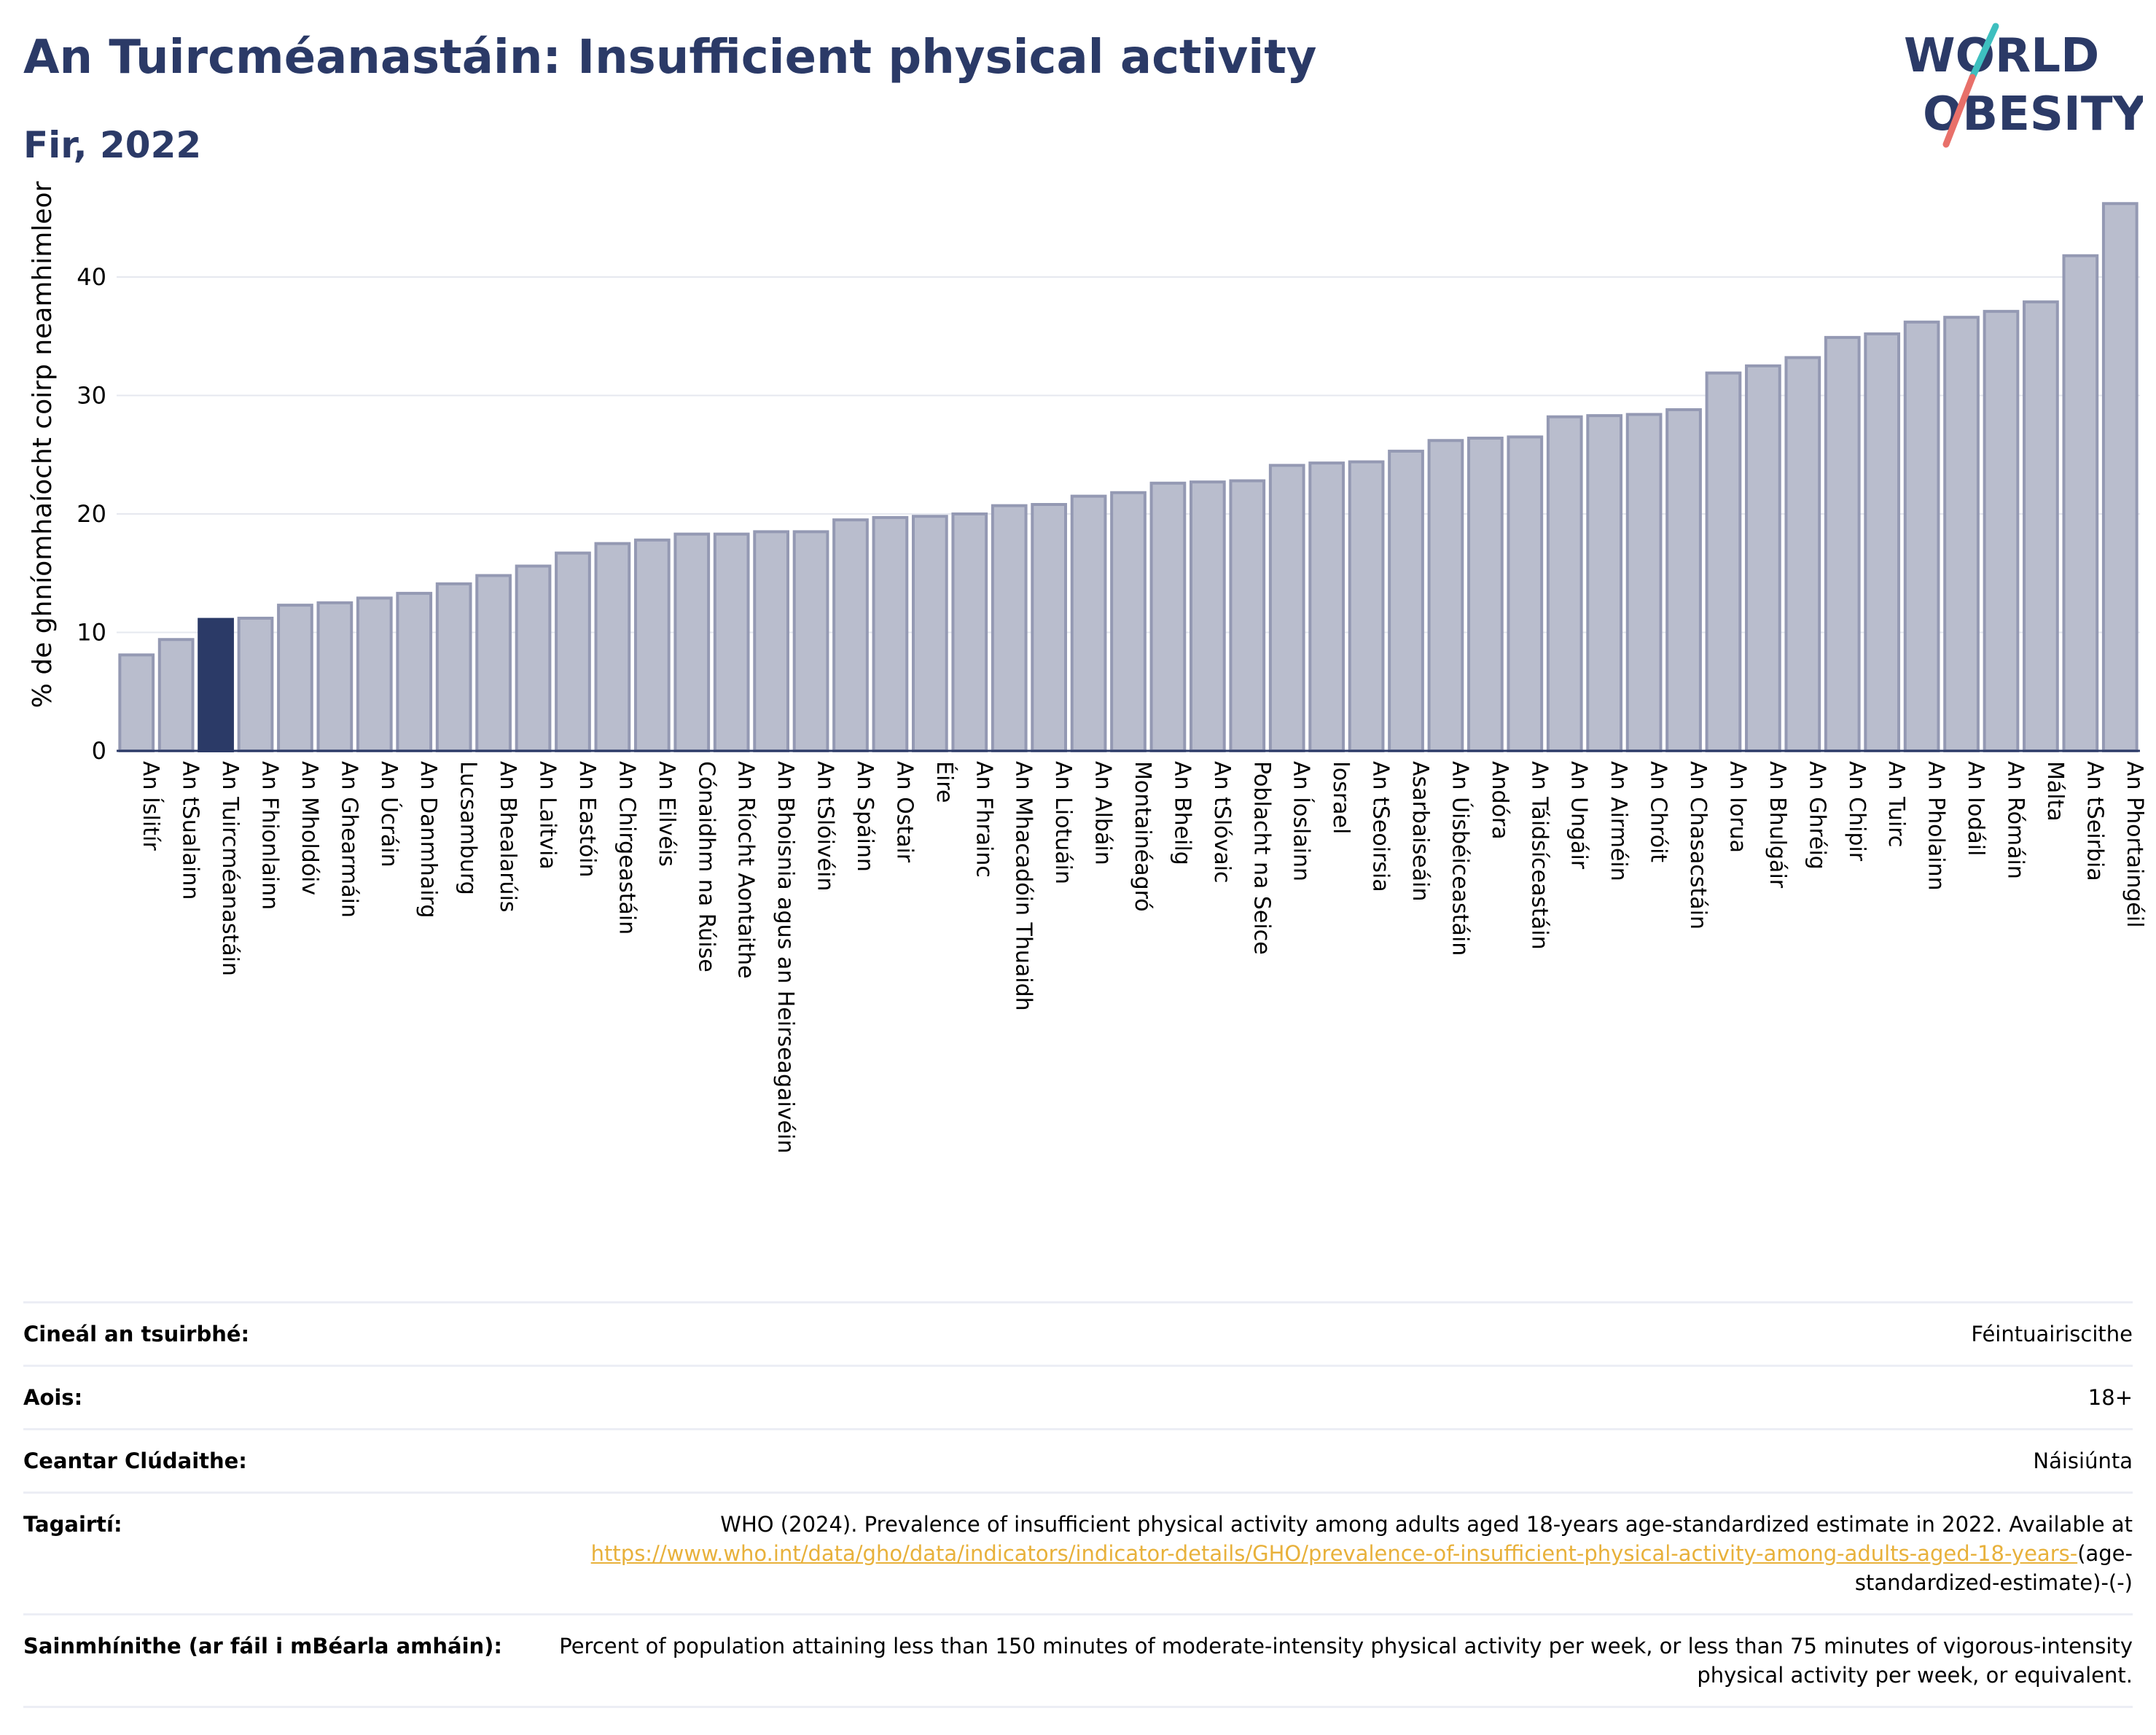 Image resolution: width=2156 pixels, height=1735 pixels. Describe the element at coordinates (786, 957) in the screenshot. I see `x-tick-label: An Bhoisnia agus an Heirseagaivéin` at that location.